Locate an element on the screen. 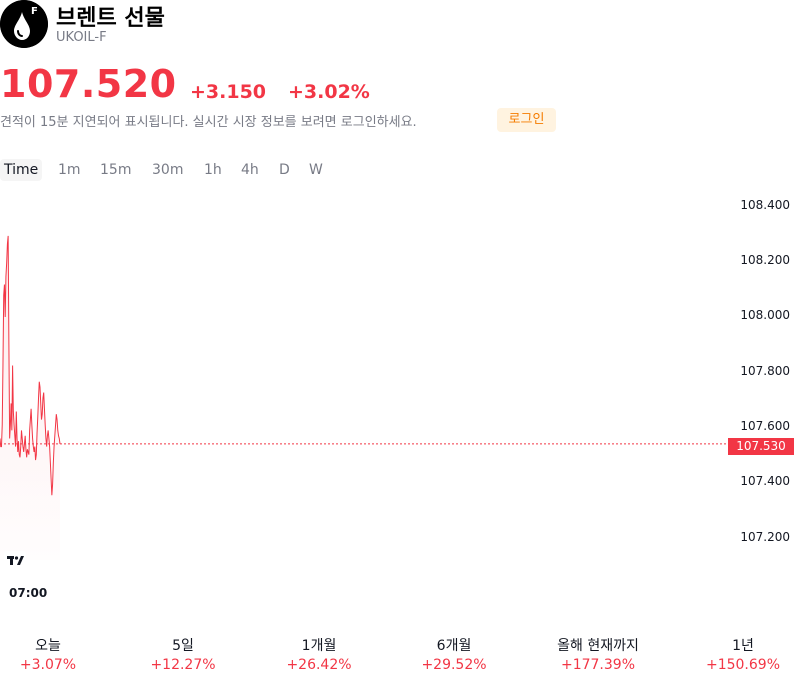  page-title: 브렌트 선물 is located at coordinates (110, 18).